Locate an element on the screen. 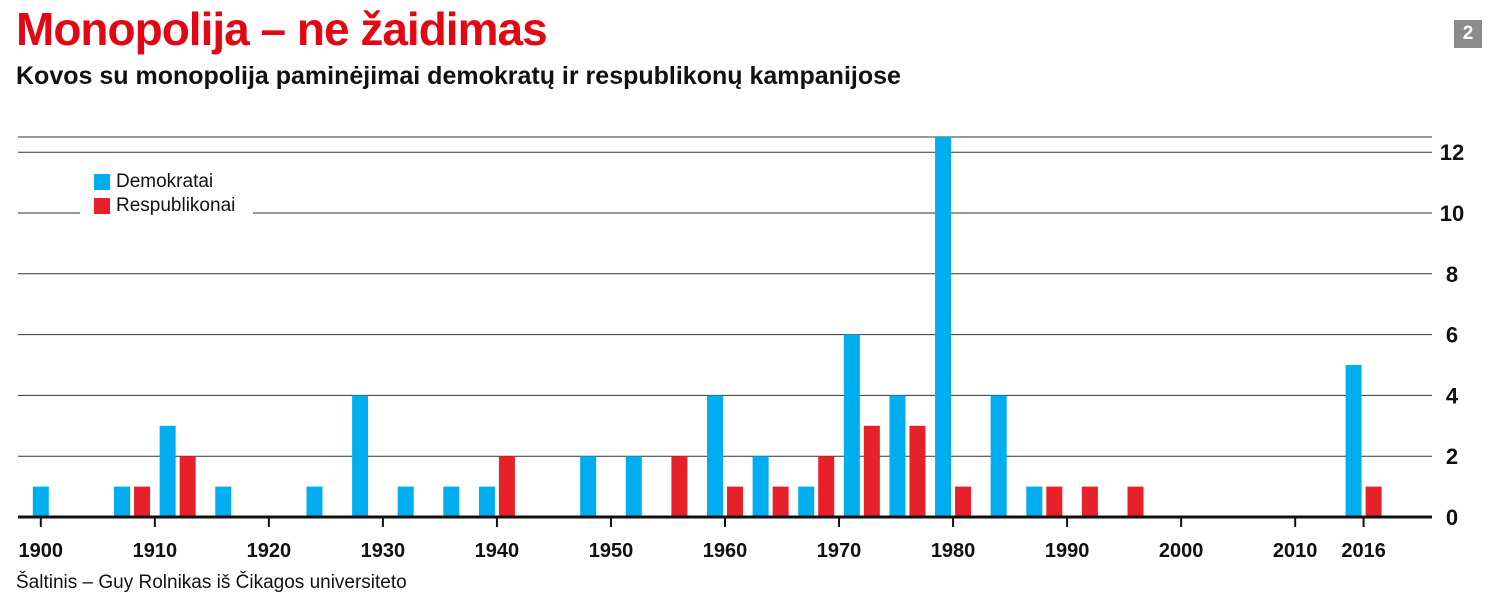 The height and width of the screenshot is (607, 1500). bar-demokratai-1948 is located at coordinates (588, 486).